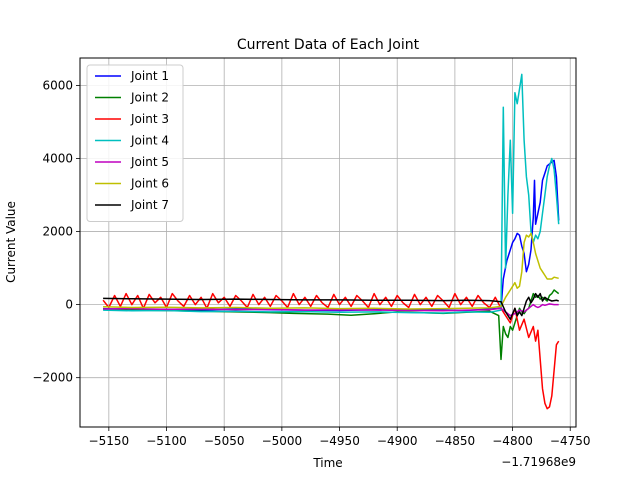 The image size is (640, 480). I want to click on legend-entry: Joint 7, so click(149, 205).